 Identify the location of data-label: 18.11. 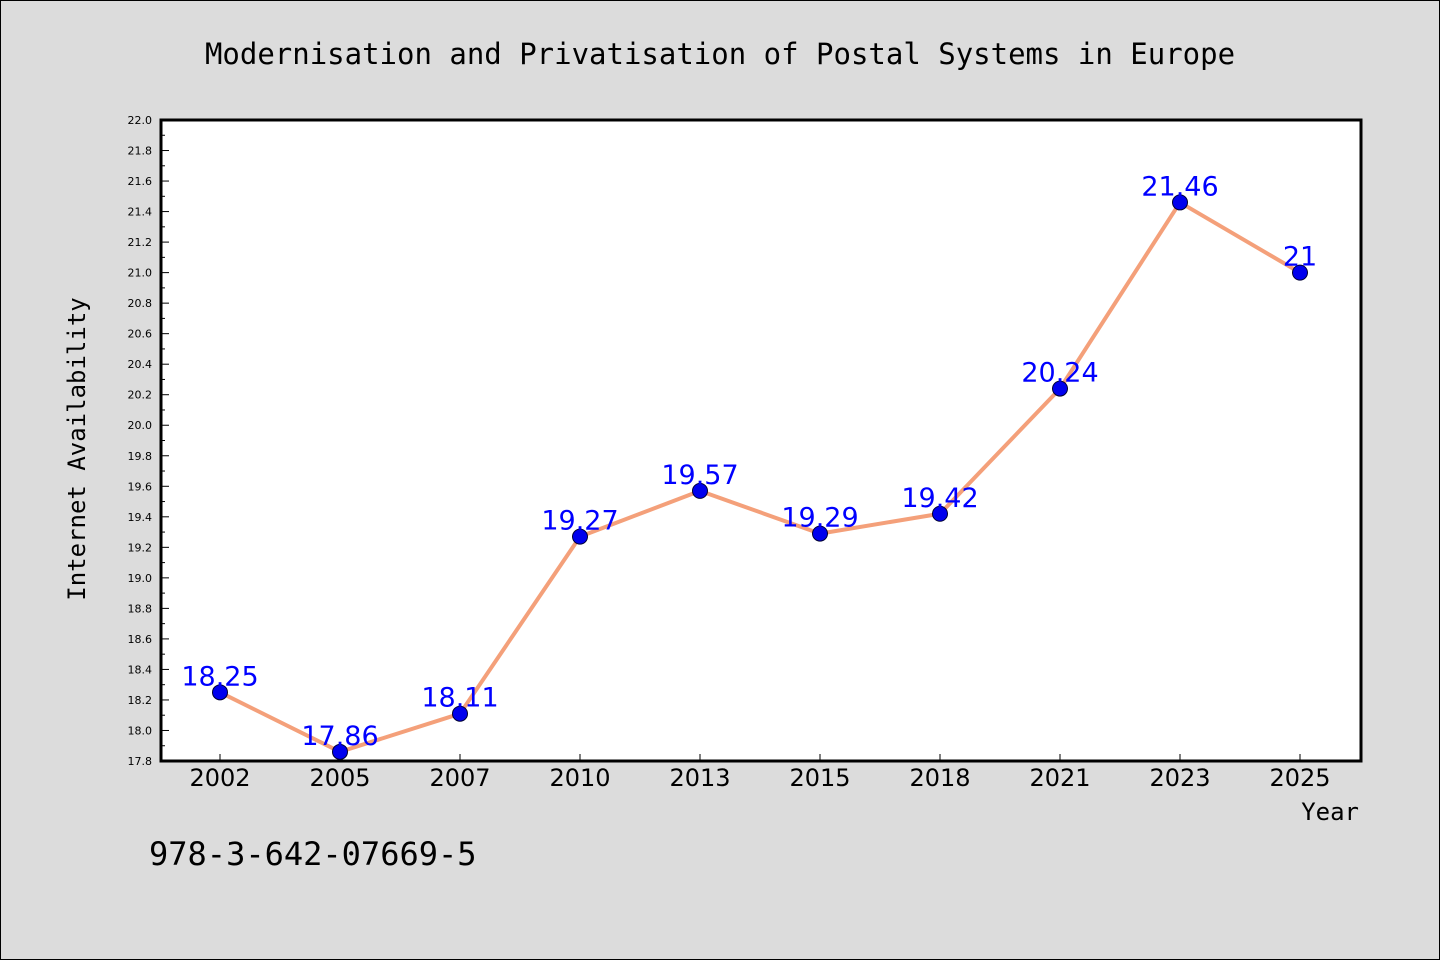
(459, 698).